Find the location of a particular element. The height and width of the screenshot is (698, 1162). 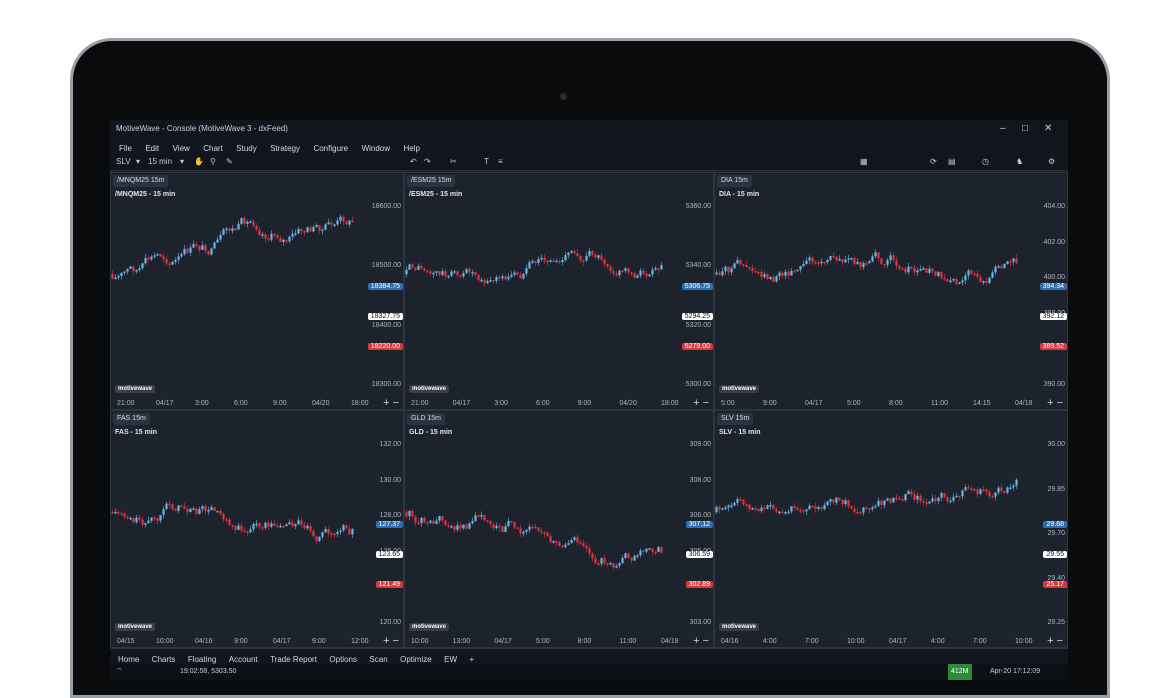

person-icon: ♞ is located at coordinates (1020, 161).